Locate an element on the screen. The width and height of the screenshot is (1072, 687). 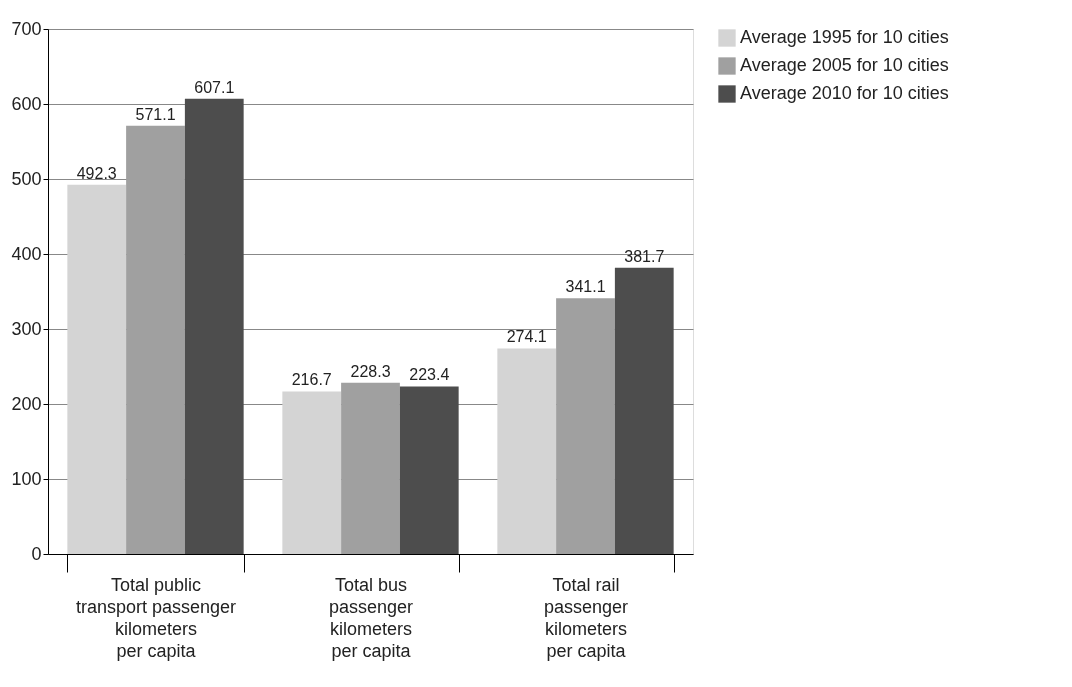
x-tick-label: Total rail passenger kilometers per capita is located at coordinates (586, 617).